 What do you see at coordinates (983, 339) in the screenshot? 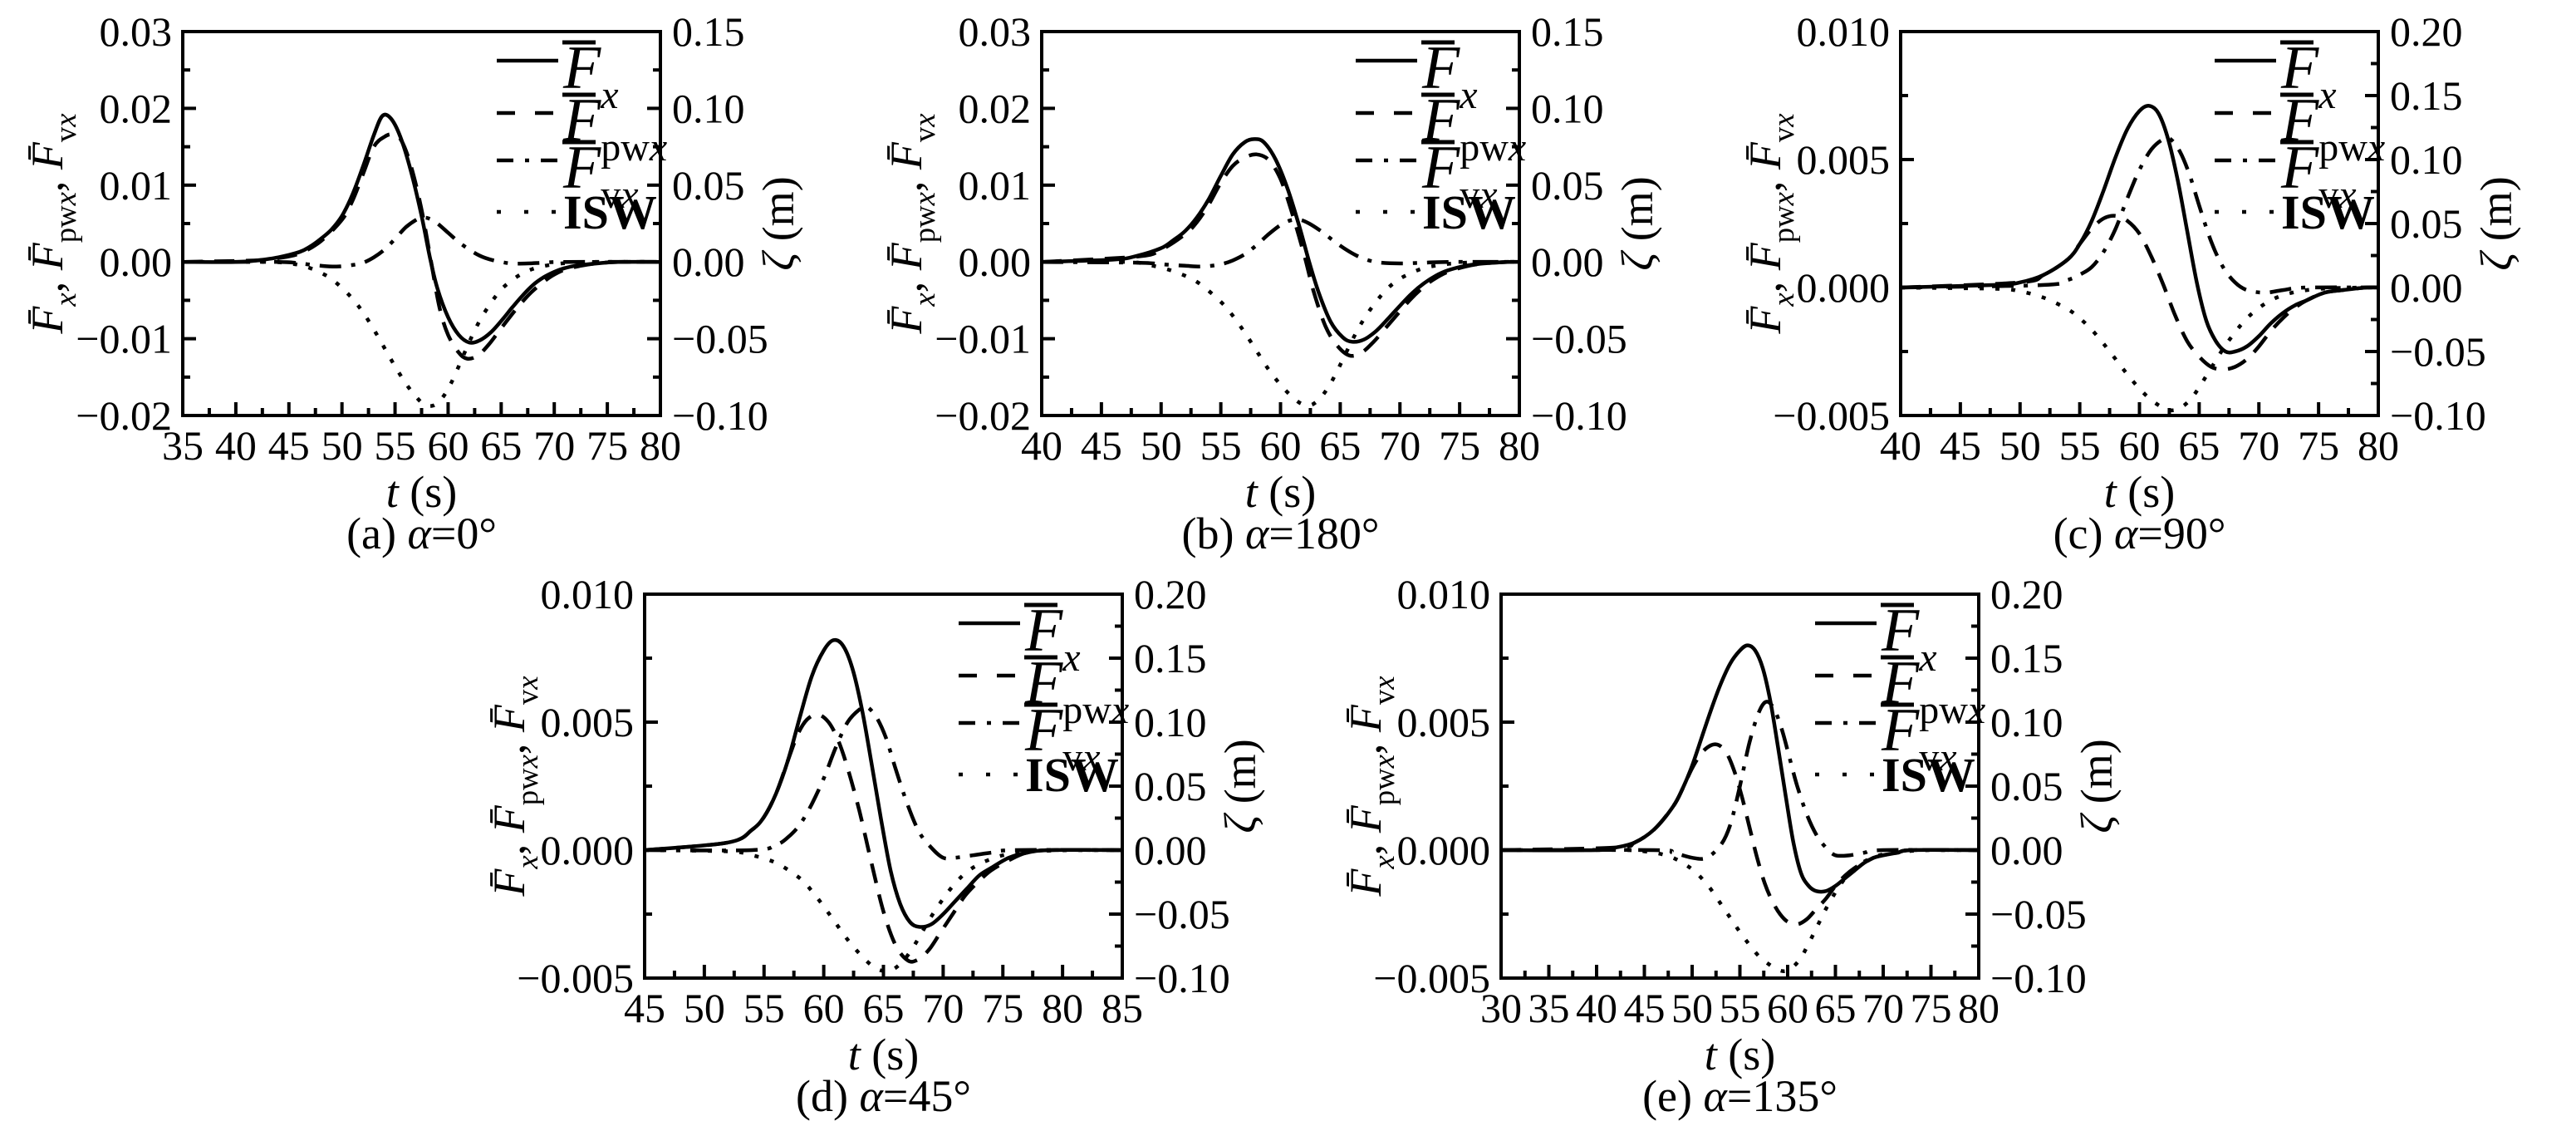
I see `left-tick-label: −0.01` at bounding box center [983, 339].